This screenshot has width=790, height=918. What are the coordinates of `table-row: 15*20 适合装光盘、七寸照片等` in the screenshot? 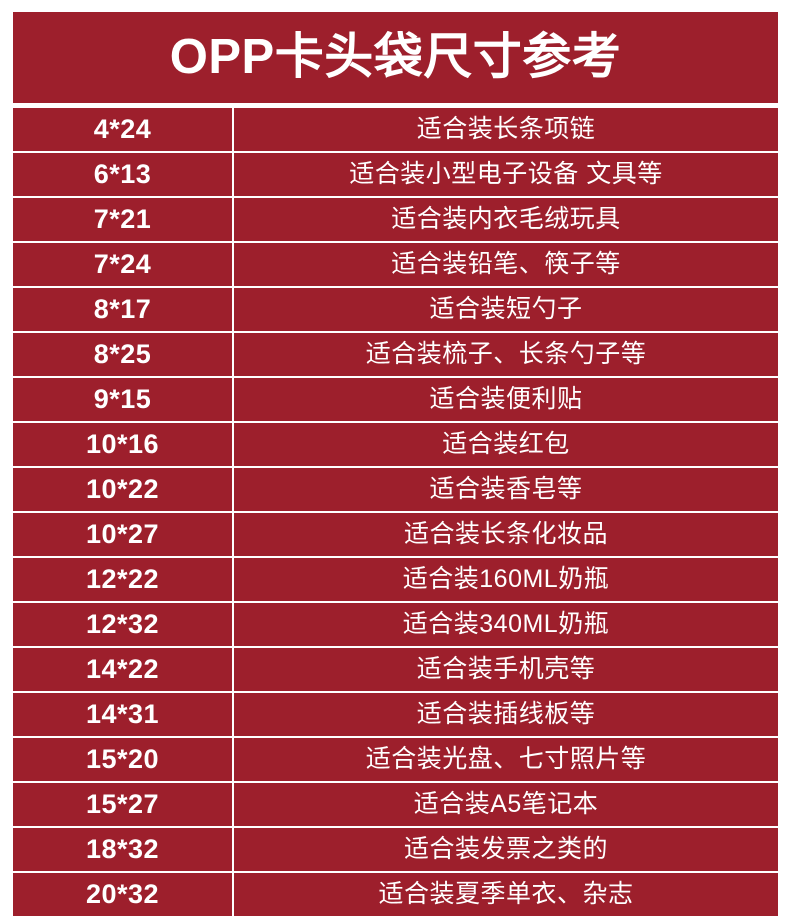 It's located at (395, 759).